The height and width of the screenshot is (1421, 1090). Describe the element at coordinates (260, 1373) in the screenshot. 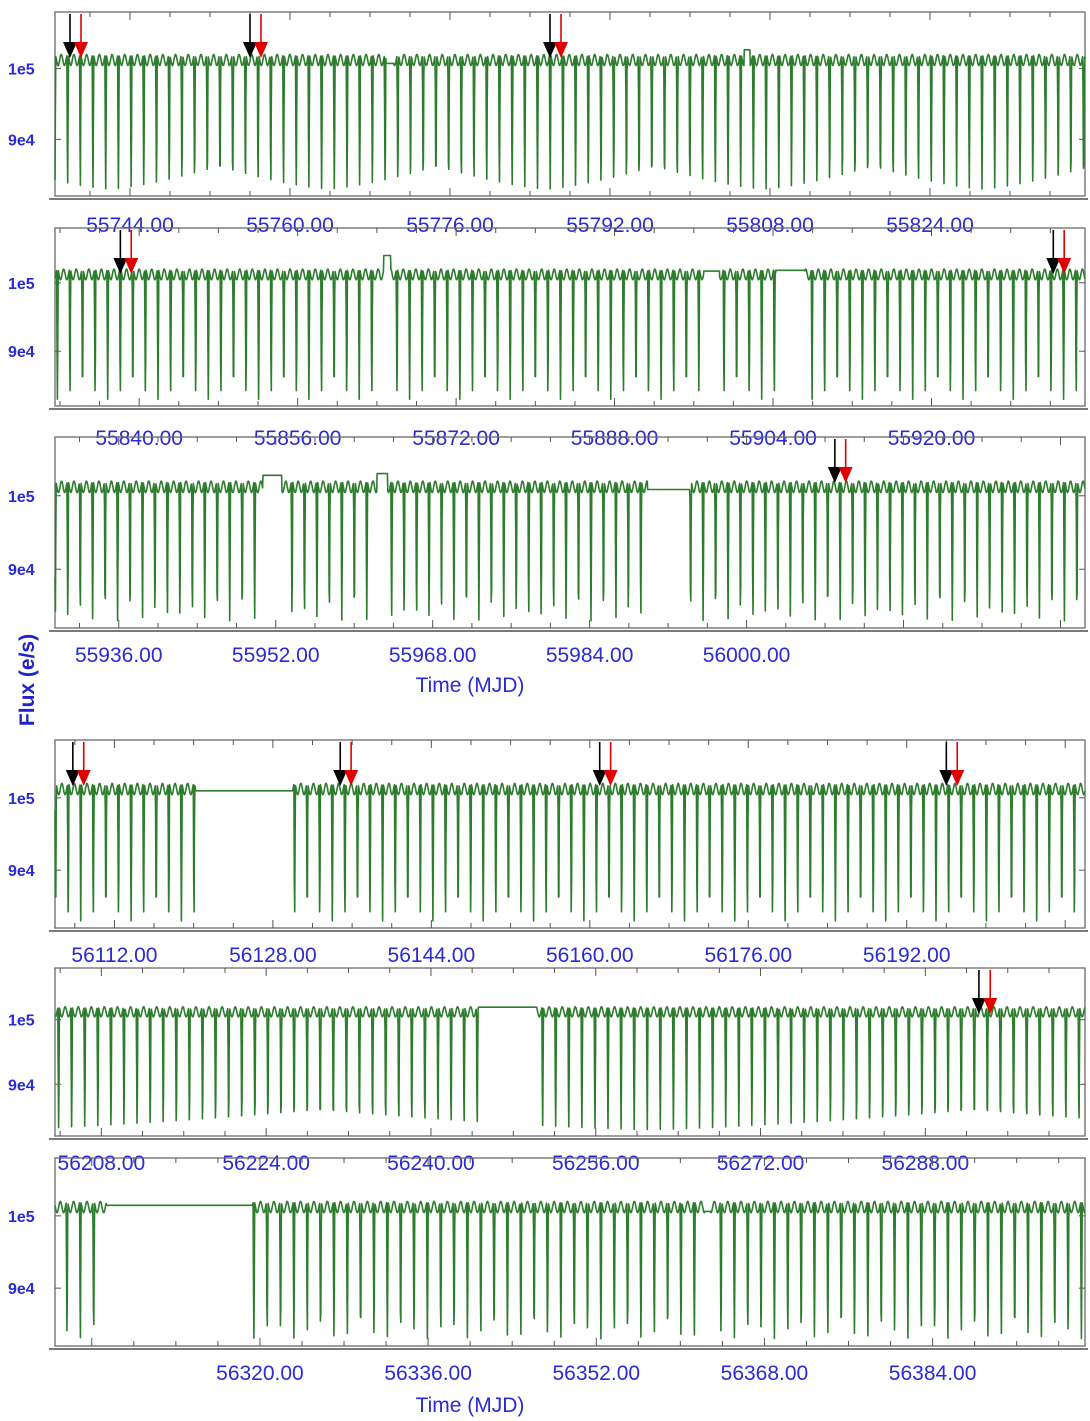

I see `x-tick-label: 56320.00` at that location.